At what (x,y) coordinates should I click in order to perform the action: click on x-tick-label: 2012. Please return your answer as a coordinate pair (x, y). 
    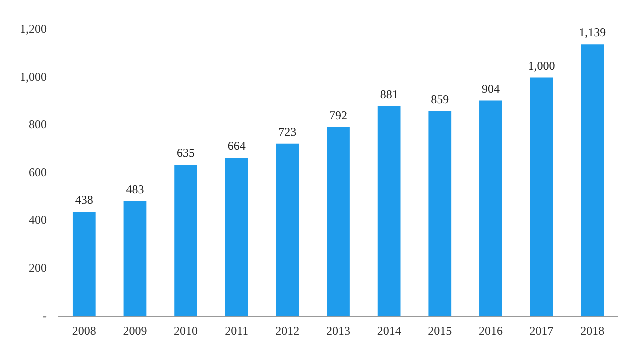
    Looking at the image, I should click on (288, 331).